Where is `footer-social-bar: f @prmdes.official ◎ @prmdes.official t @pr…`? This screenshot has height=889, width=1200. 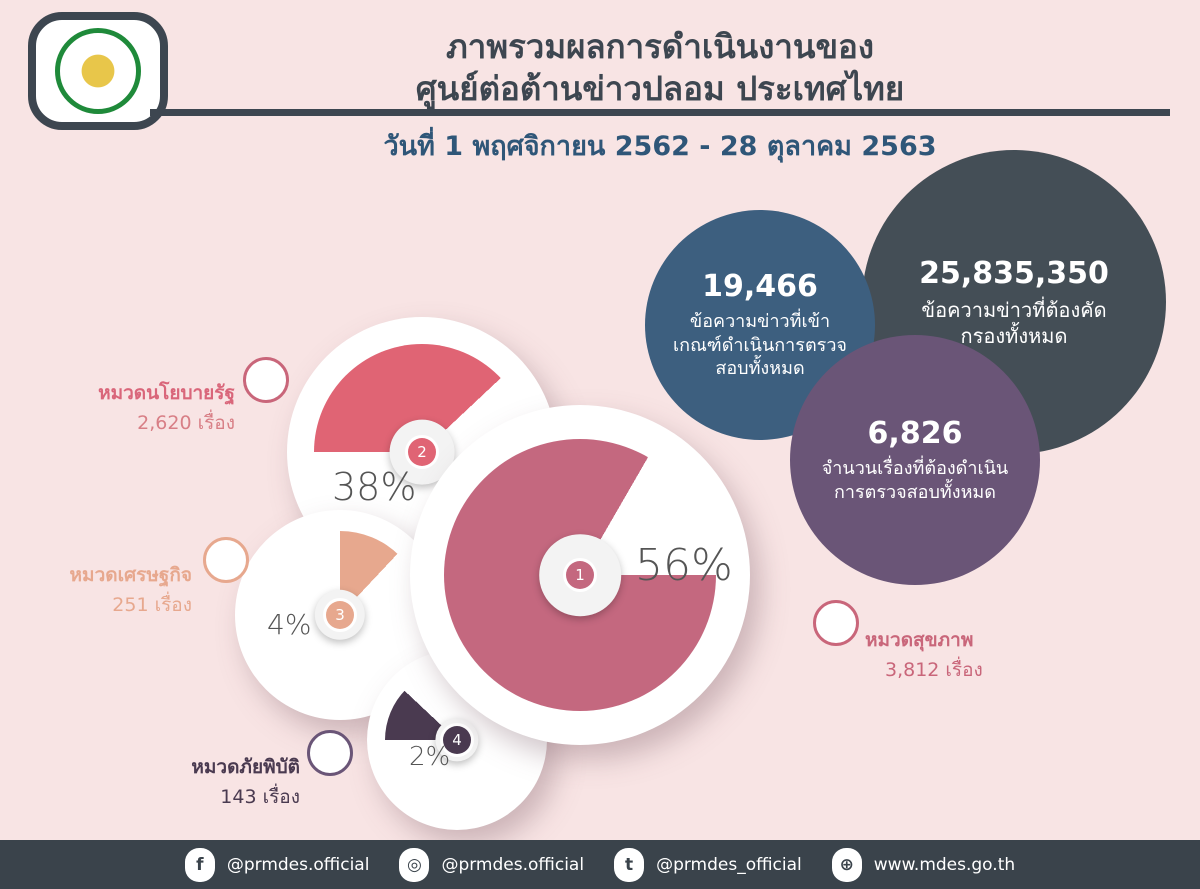 footer-social-bar: f @prmdes.official ◎ @prmdes.official t @pr… is located at coordinates (600, 864).